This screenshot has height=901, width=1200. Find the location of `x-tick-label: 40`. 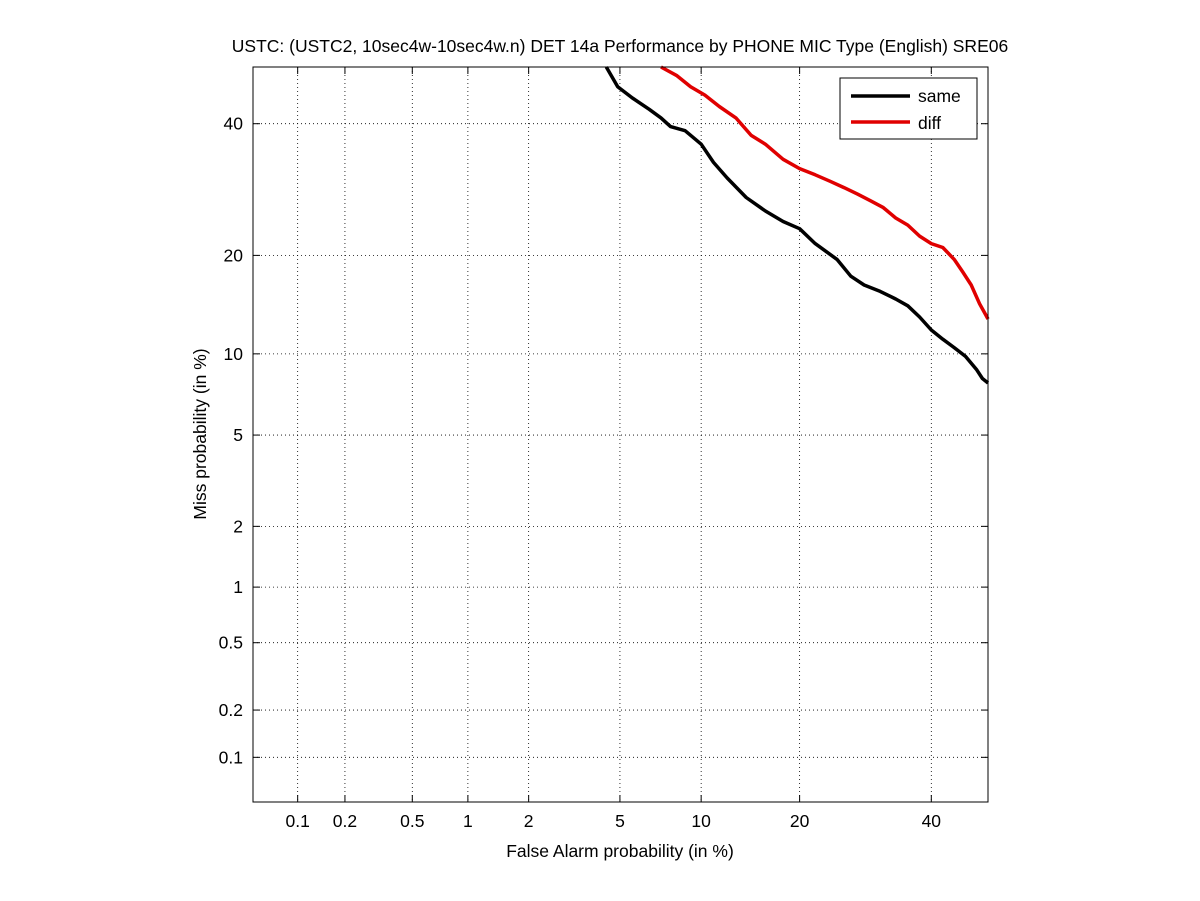

x-tick-label: 40 is located at coordinates (932, 821).